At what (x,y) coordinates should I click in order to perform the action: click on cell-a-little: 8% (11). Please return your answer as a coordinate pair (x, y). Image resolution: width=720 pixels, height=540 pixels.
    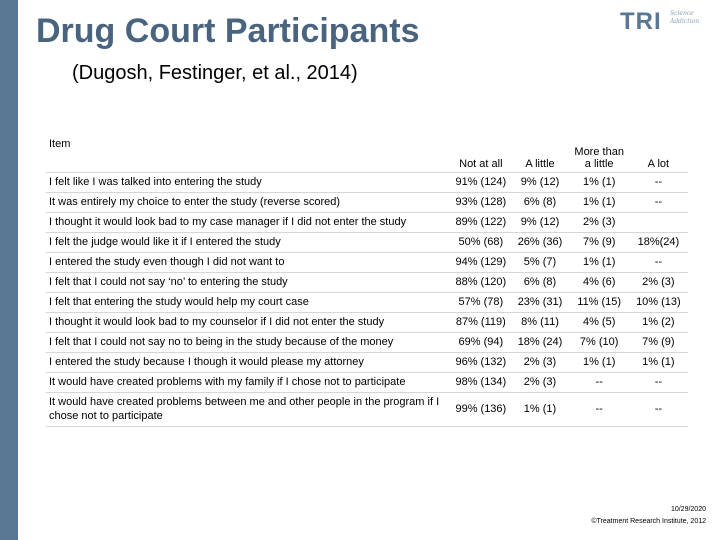
    Looking at the image, I should click on (540, 322).